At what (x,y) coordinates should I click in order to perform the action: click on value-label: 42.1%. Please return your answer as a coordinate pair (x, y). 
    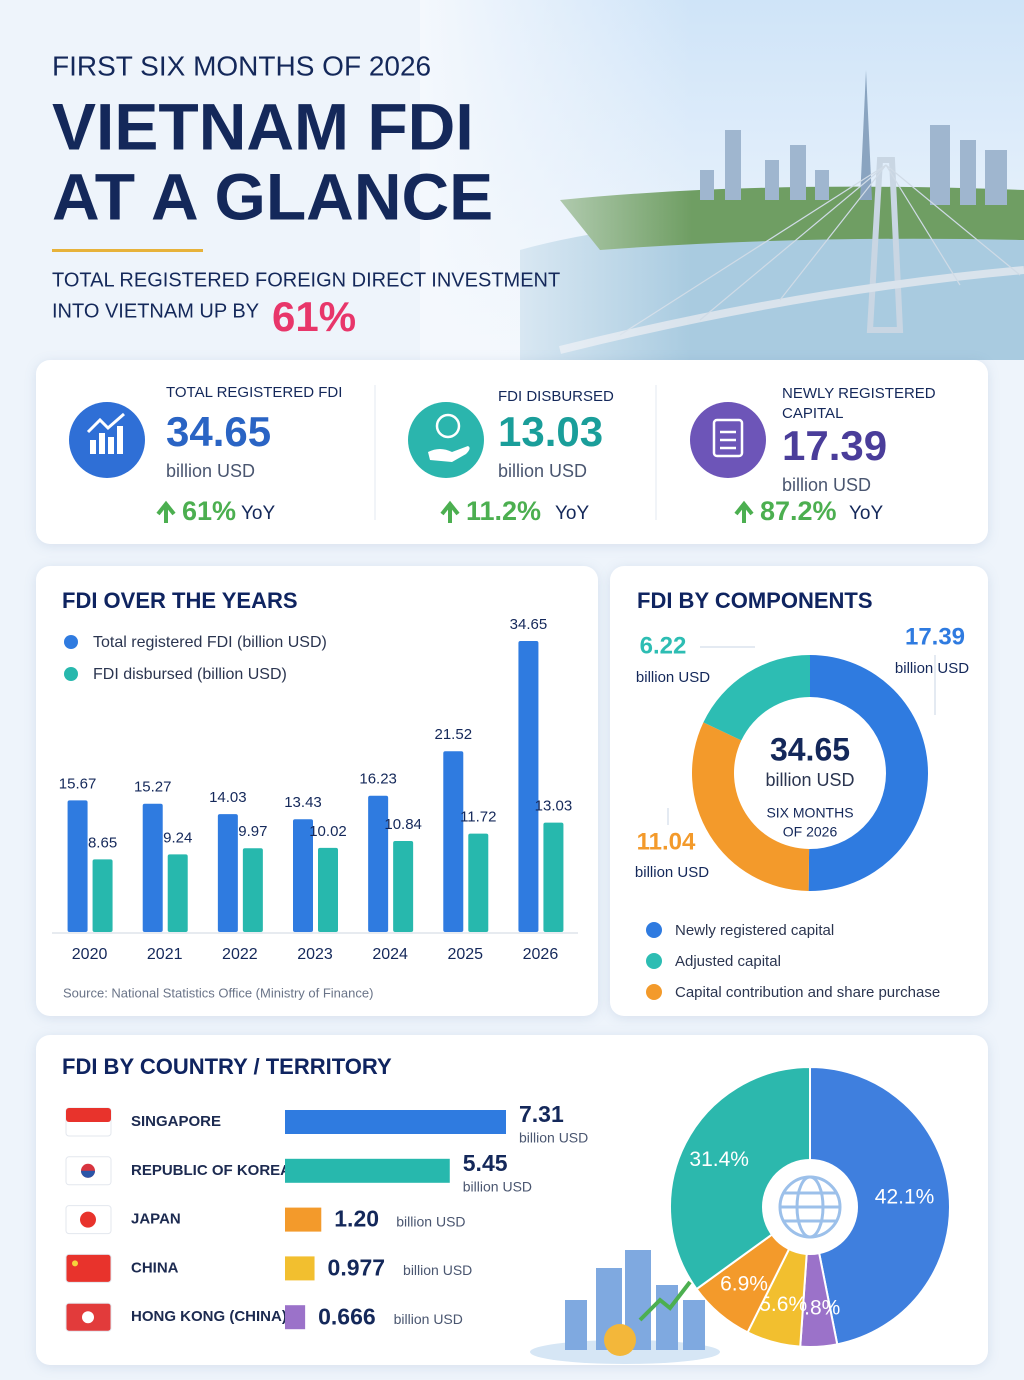
    Looking at the image, I should click on (905, 1196).